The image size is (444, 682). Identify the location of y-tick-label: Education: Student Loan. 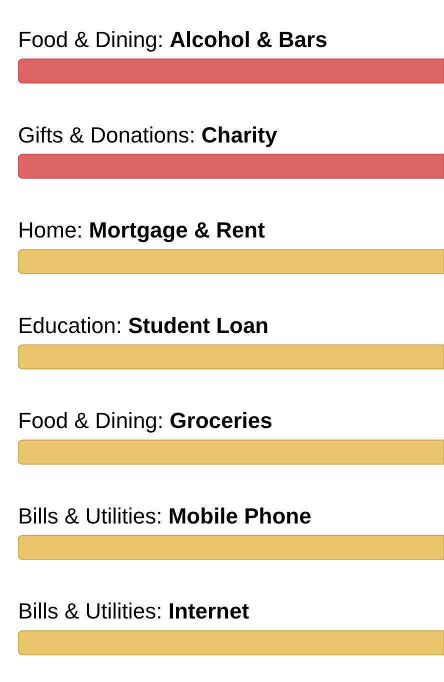
(143, 325).